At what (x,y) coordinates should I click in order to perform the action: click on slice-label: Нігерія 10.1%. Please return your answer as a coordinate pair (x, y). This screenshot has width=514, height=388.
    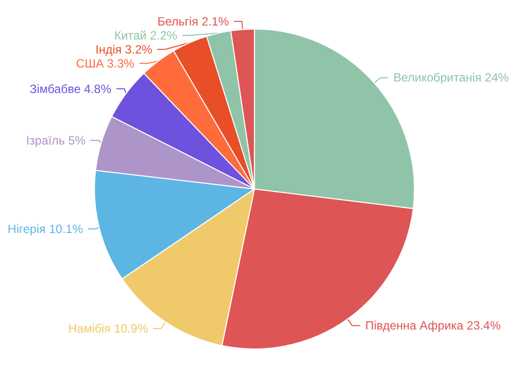
    Looking at the image, I should click on (46, 229).